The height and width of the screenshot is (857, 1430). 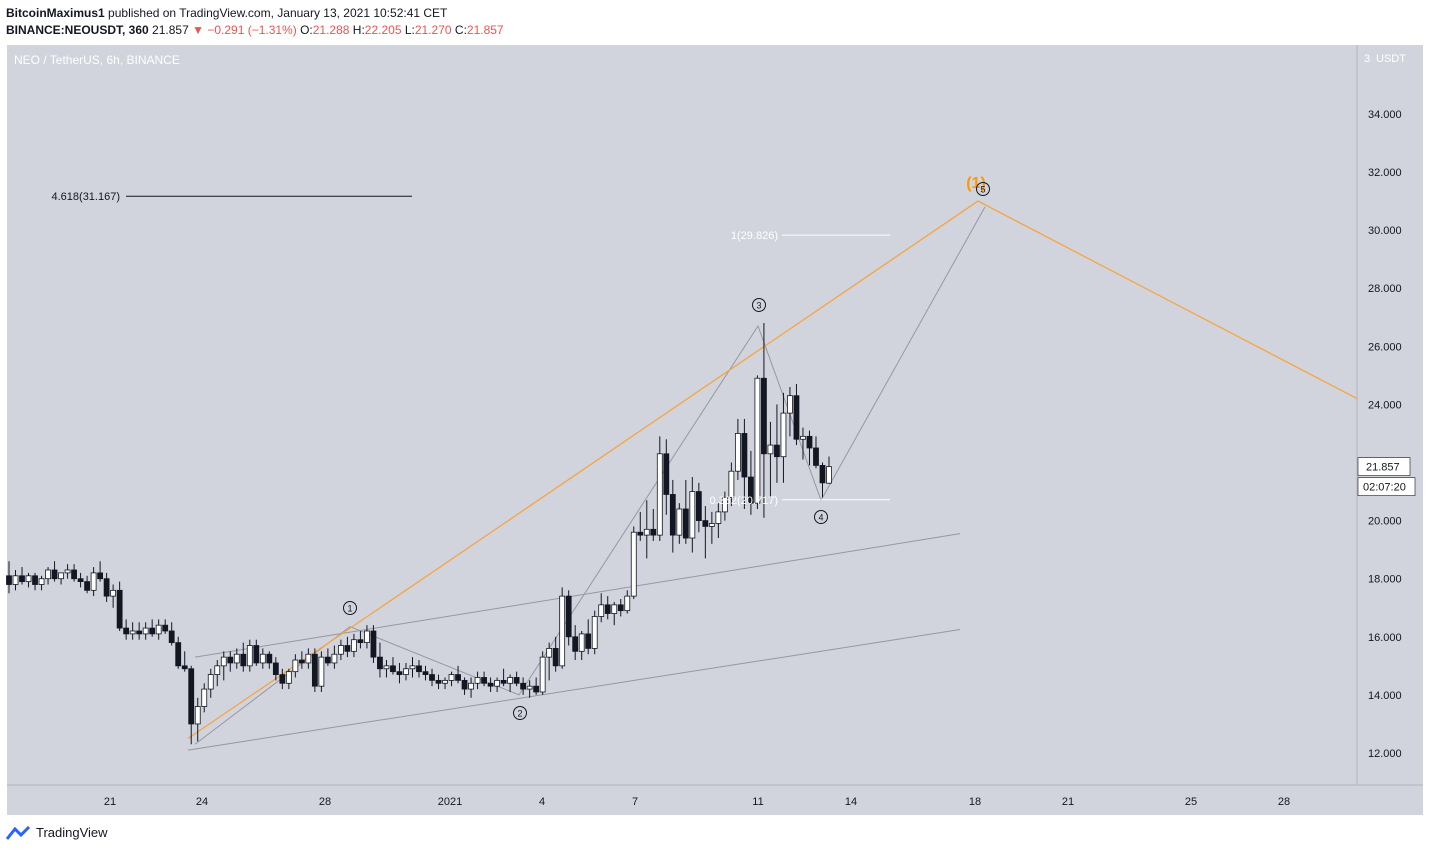 I want to click on wave-5-marker-circle, so click(x=983, y=189).